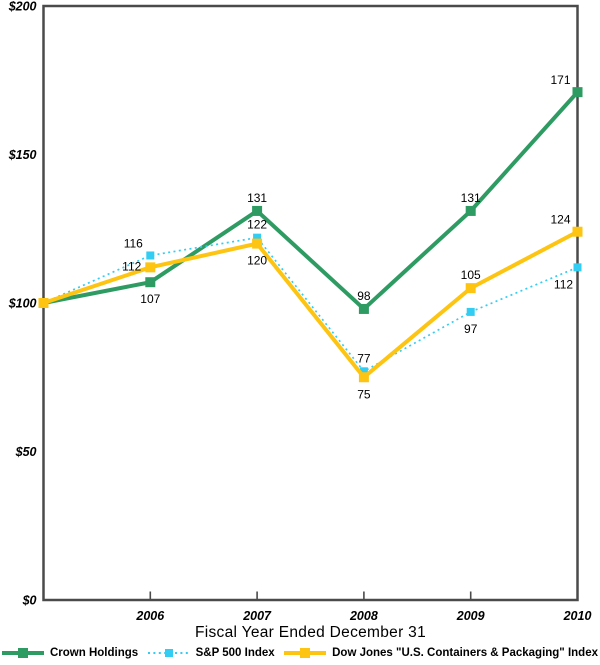 The image size is (600, 665). What do you see at coordinates (29, 601) in the screenshot?
I see `y-tick-label: $0` at bounding box center [29, 601].